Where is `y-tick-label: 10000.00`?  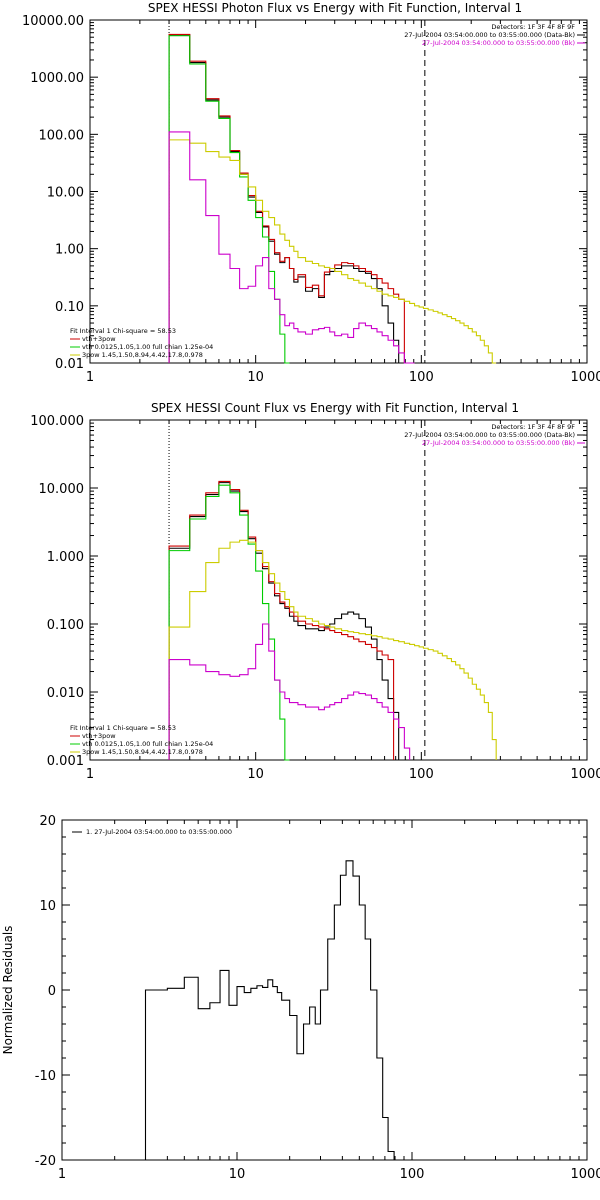
y-tick-label: 10000.00 is located at coordinates (53, 21).